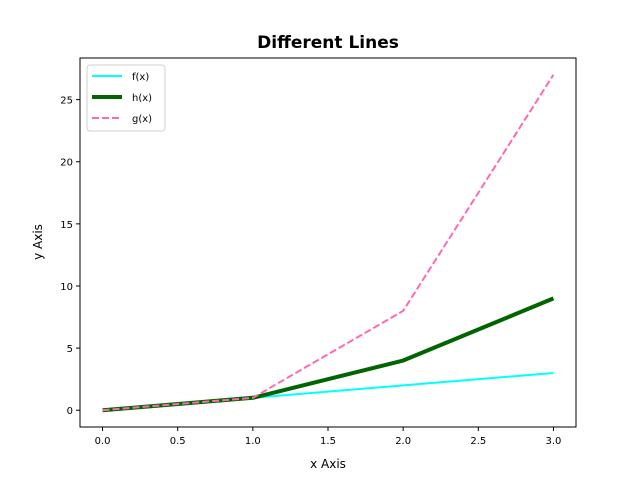 The height and width of the screenshot is (480, 640). I want to click on x-tick-label: 1.5, so click(328, 441).